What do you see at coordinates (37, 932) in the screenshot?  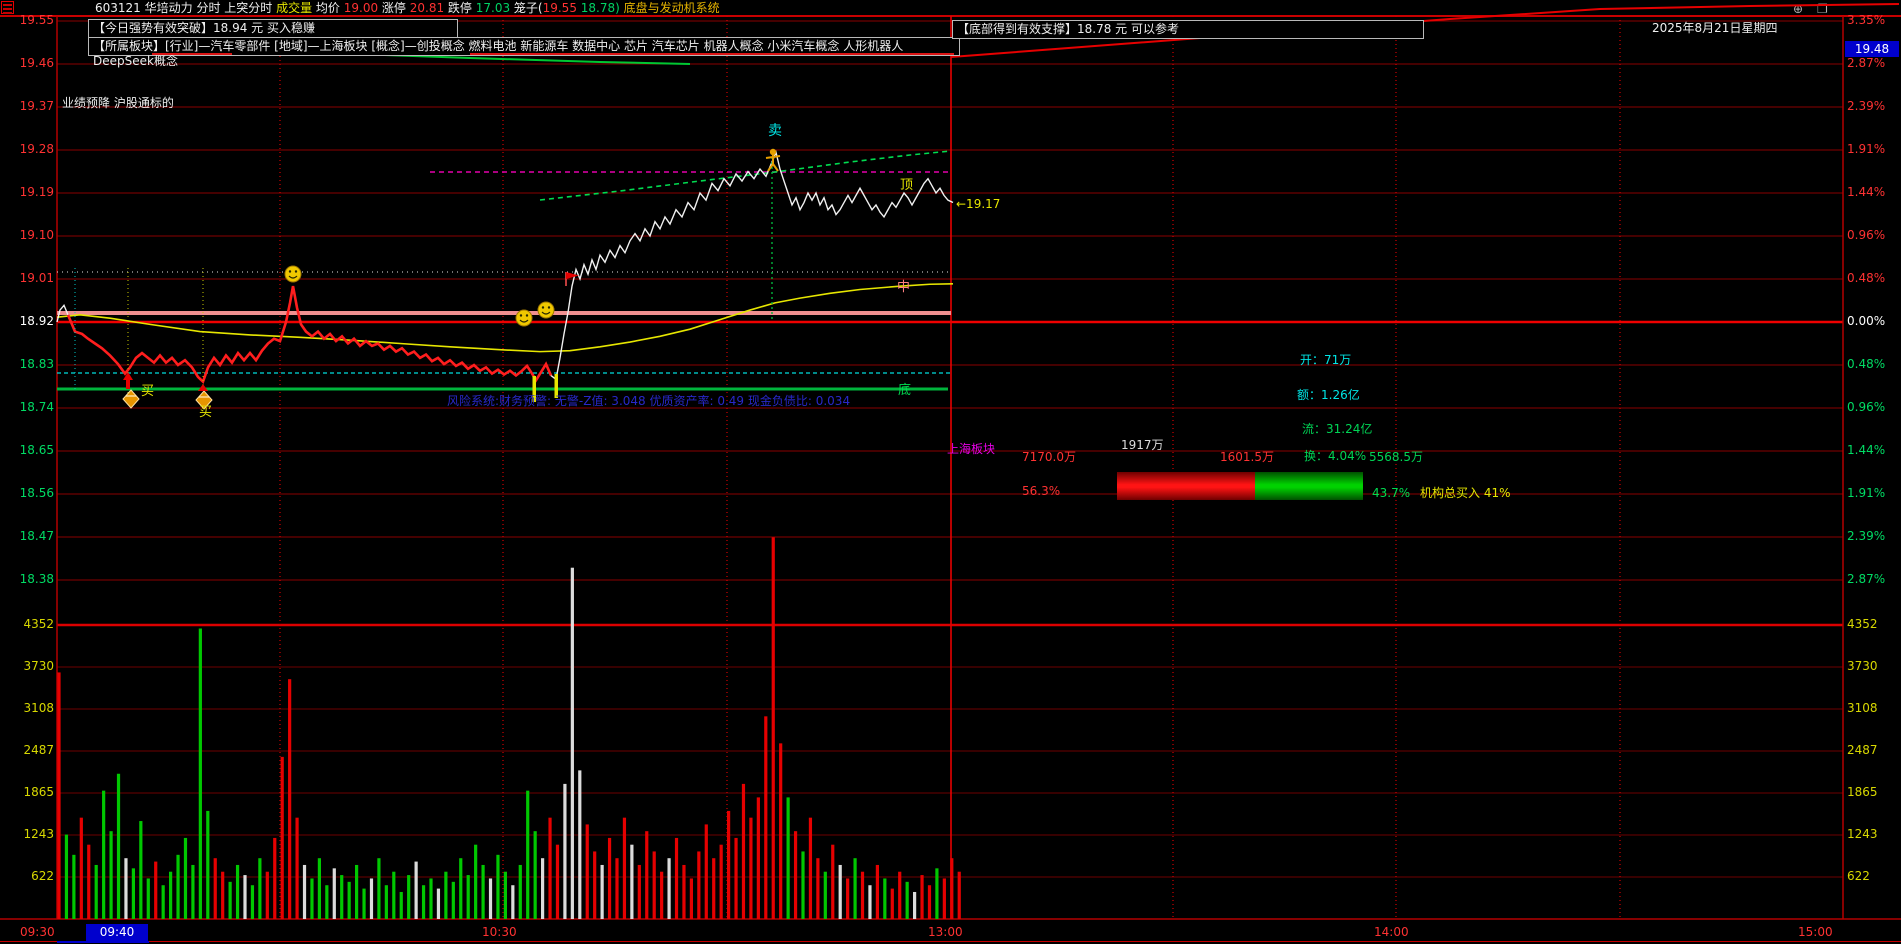 I see `time-axis-label: 09:30` at bounding box center [37, 932].